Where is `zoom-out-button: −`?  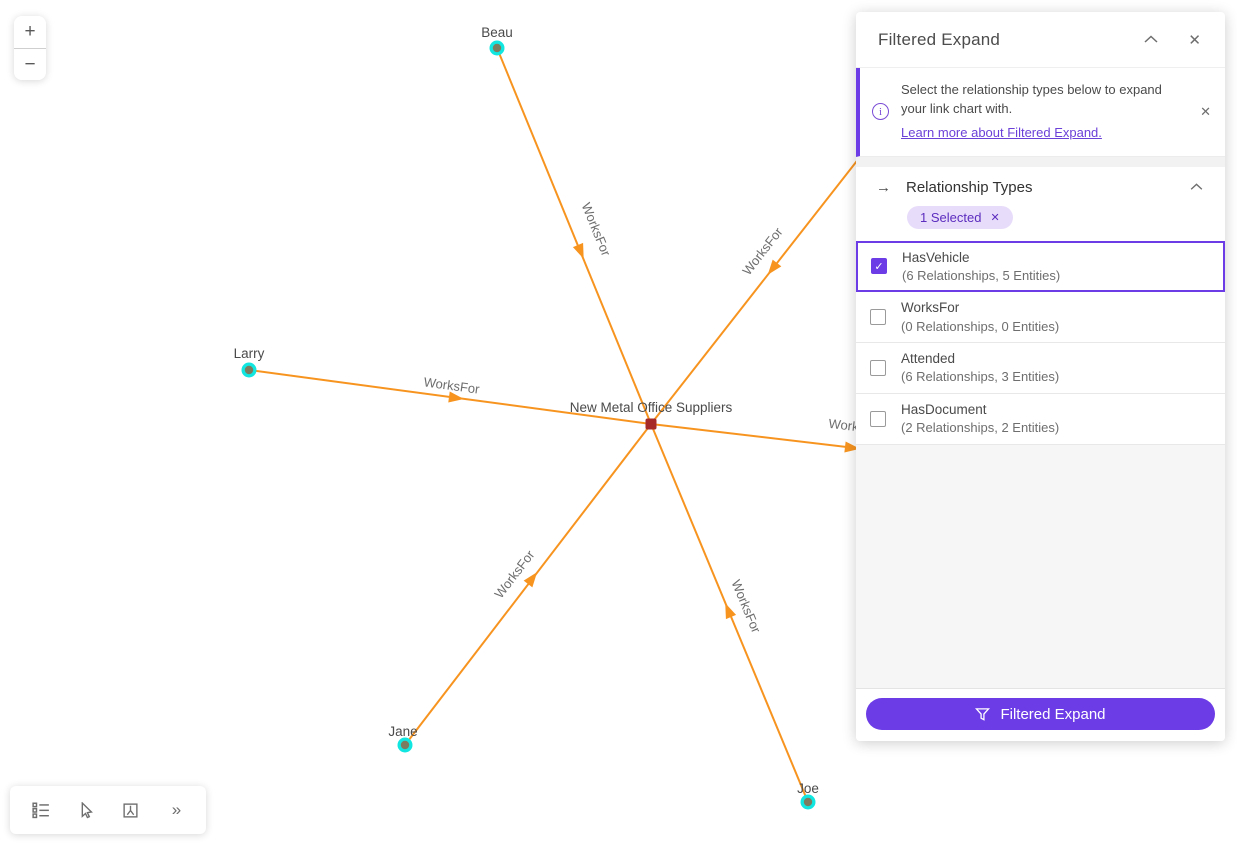 zoom-out-button: − is located at coordinates (30, 64).